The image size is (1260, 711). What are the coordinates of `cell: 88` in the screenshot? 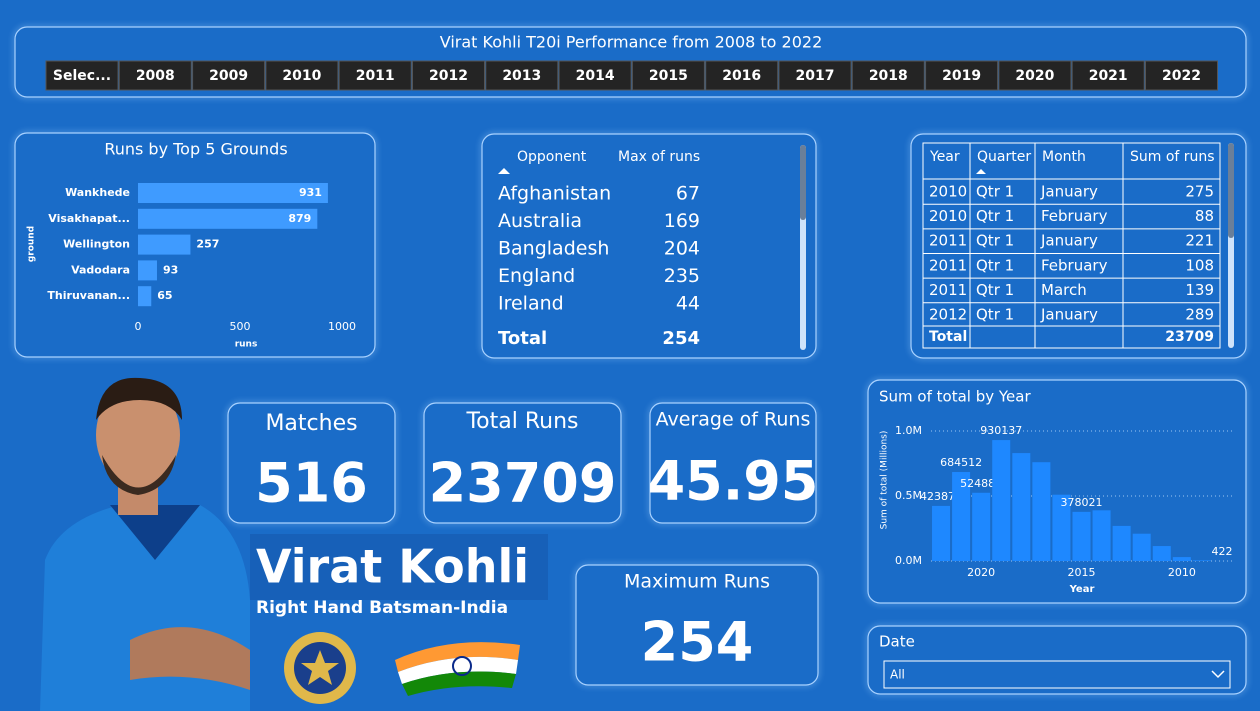 It's located at (1204, 216).